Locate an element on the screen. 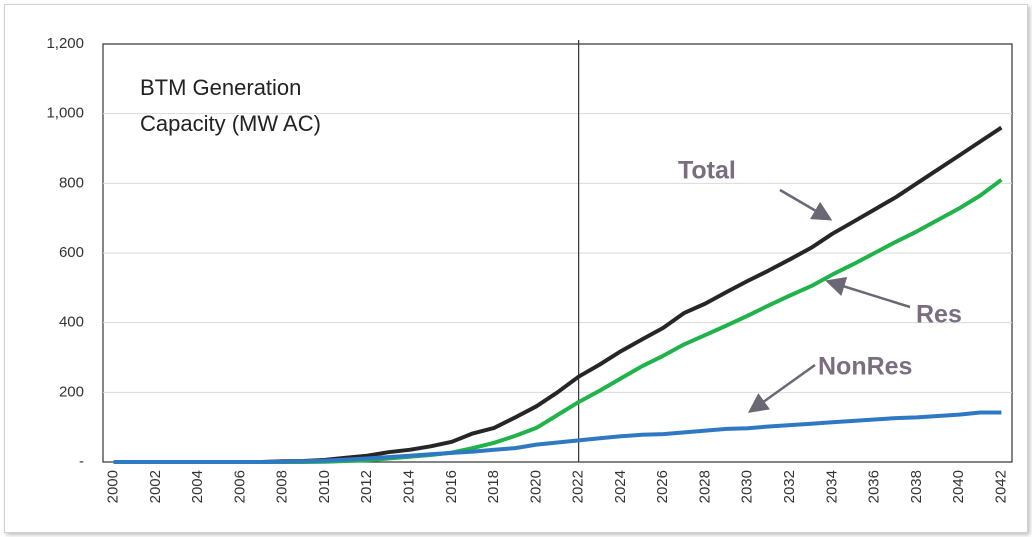 This screenshot has height=537, width=1032. series-label: Res is located at coordinates (939, 315).